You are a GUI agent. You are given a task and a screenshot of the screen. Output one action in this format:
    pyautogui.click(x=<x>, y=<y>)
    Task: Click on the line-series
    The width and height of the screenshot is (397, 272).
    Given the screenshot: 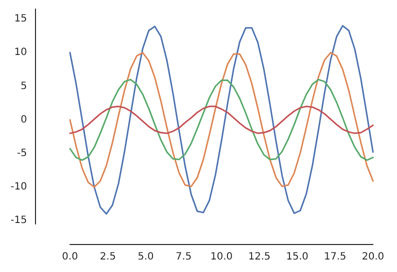 What is the action you would take?
    pyautogui.click(x=221, y=120)
    